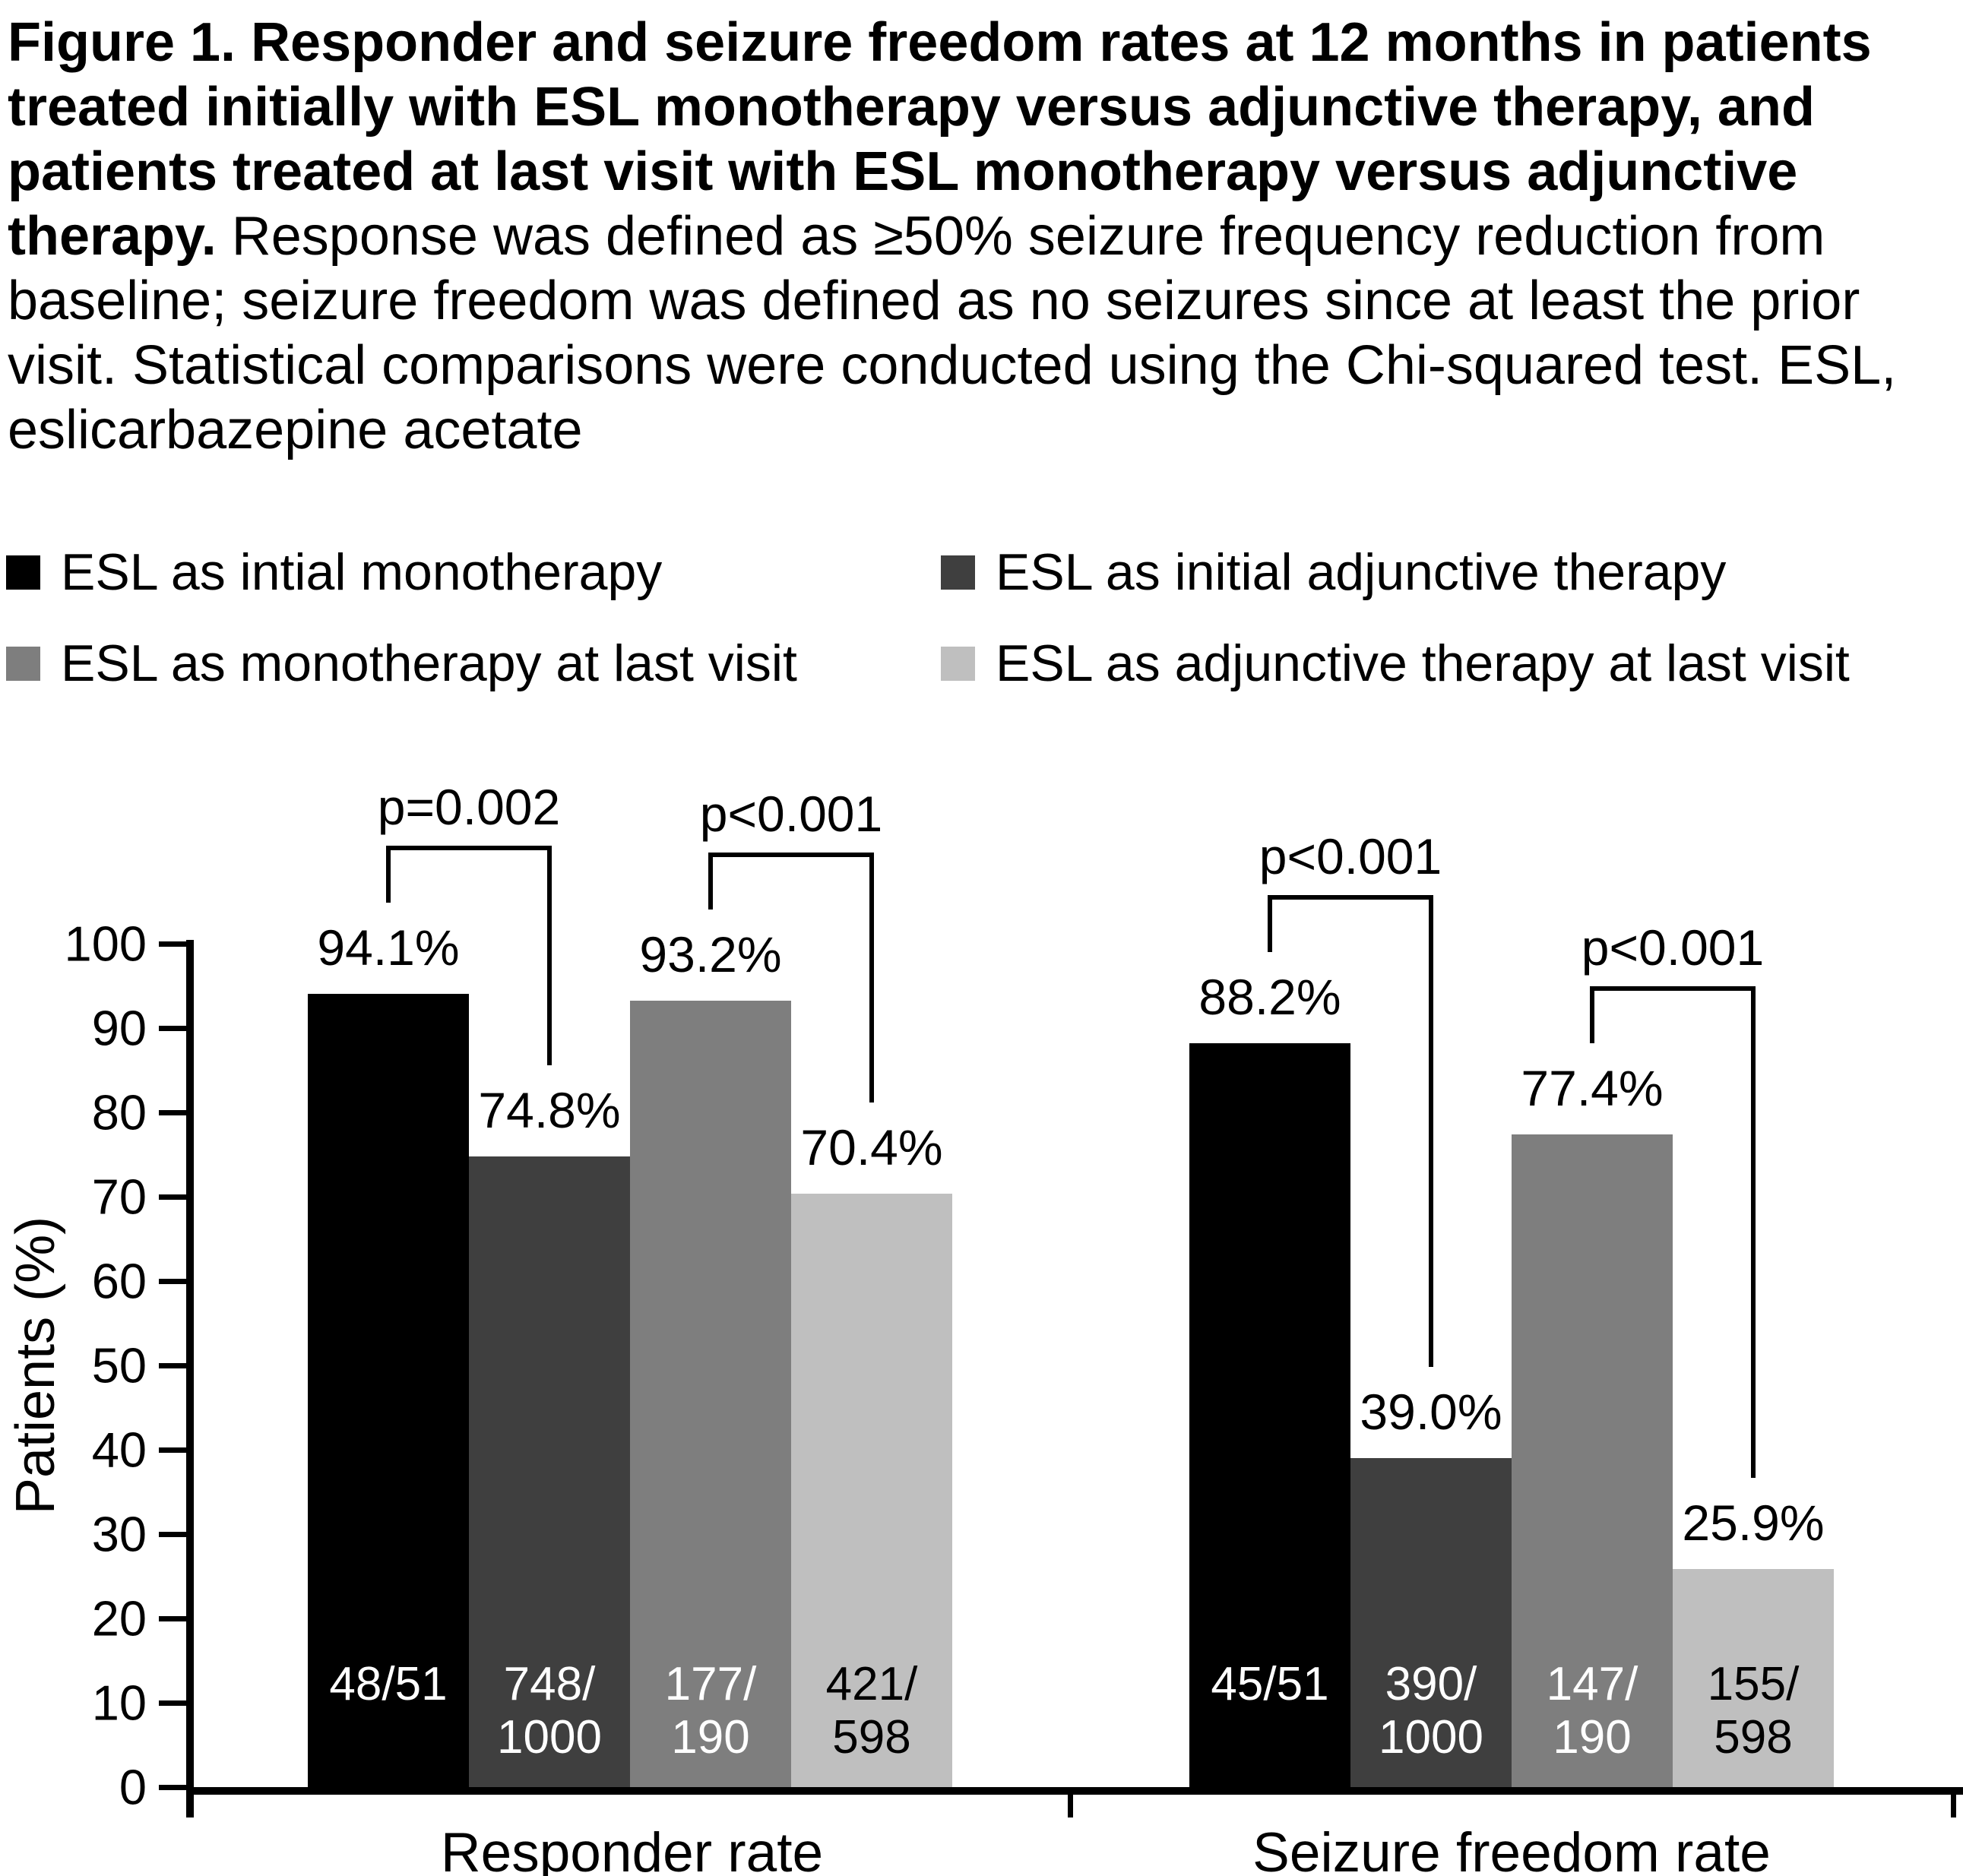 This screenshot has height=1876, width=1963. Describe the element at coordinates (469, 807) in the screenshot. I see `p-value-label: p=0.002` at that location.